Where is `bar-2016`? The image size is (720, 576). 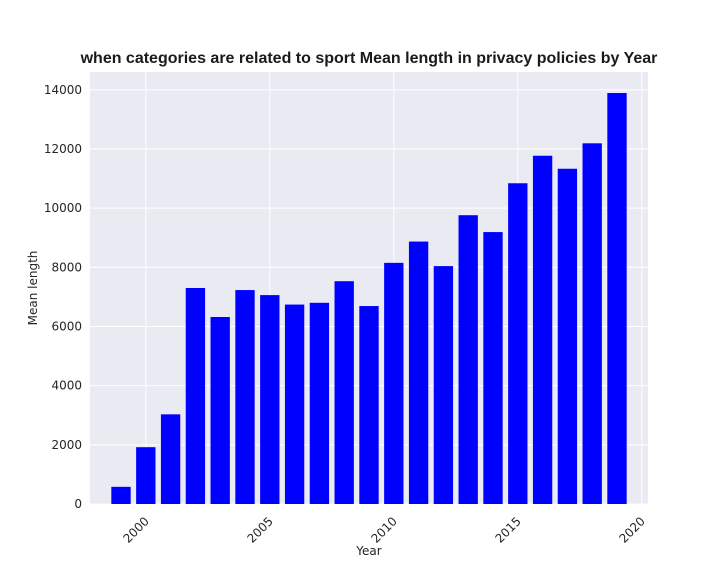
bar-2016 is located at coordinates (542, 329).